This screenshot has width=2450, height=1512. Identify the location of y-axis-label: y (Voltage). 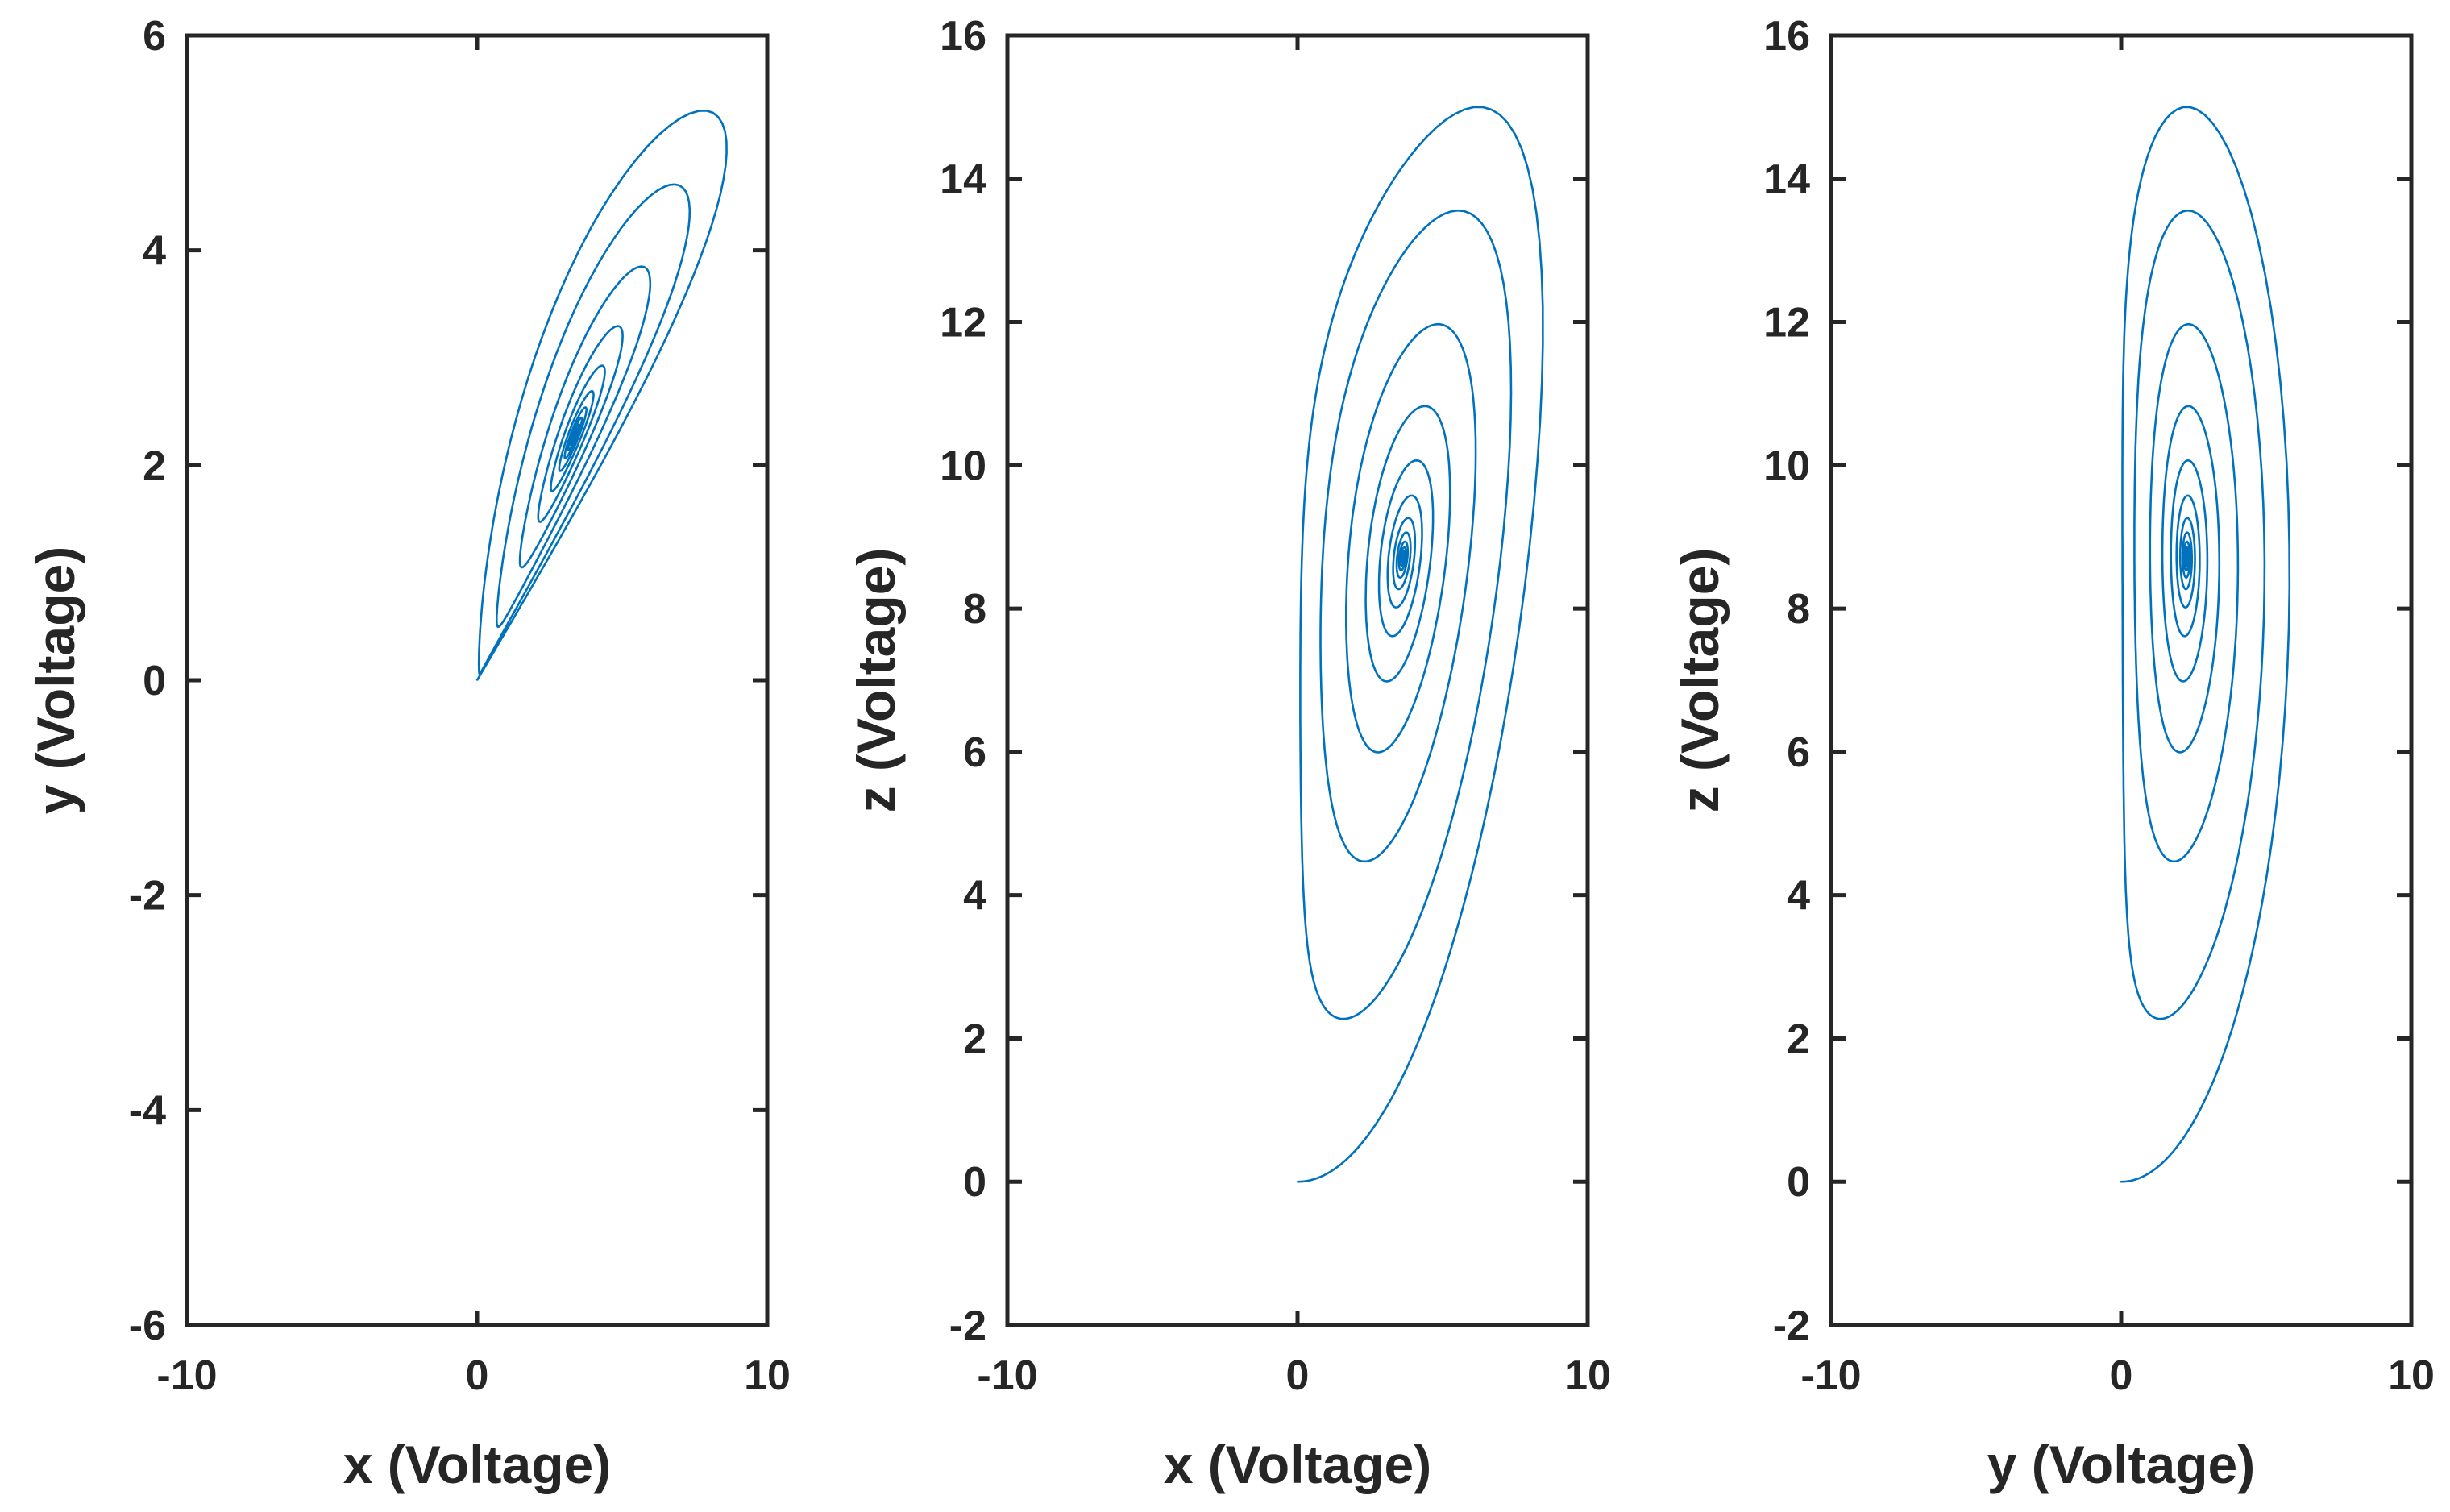
(56, 680).